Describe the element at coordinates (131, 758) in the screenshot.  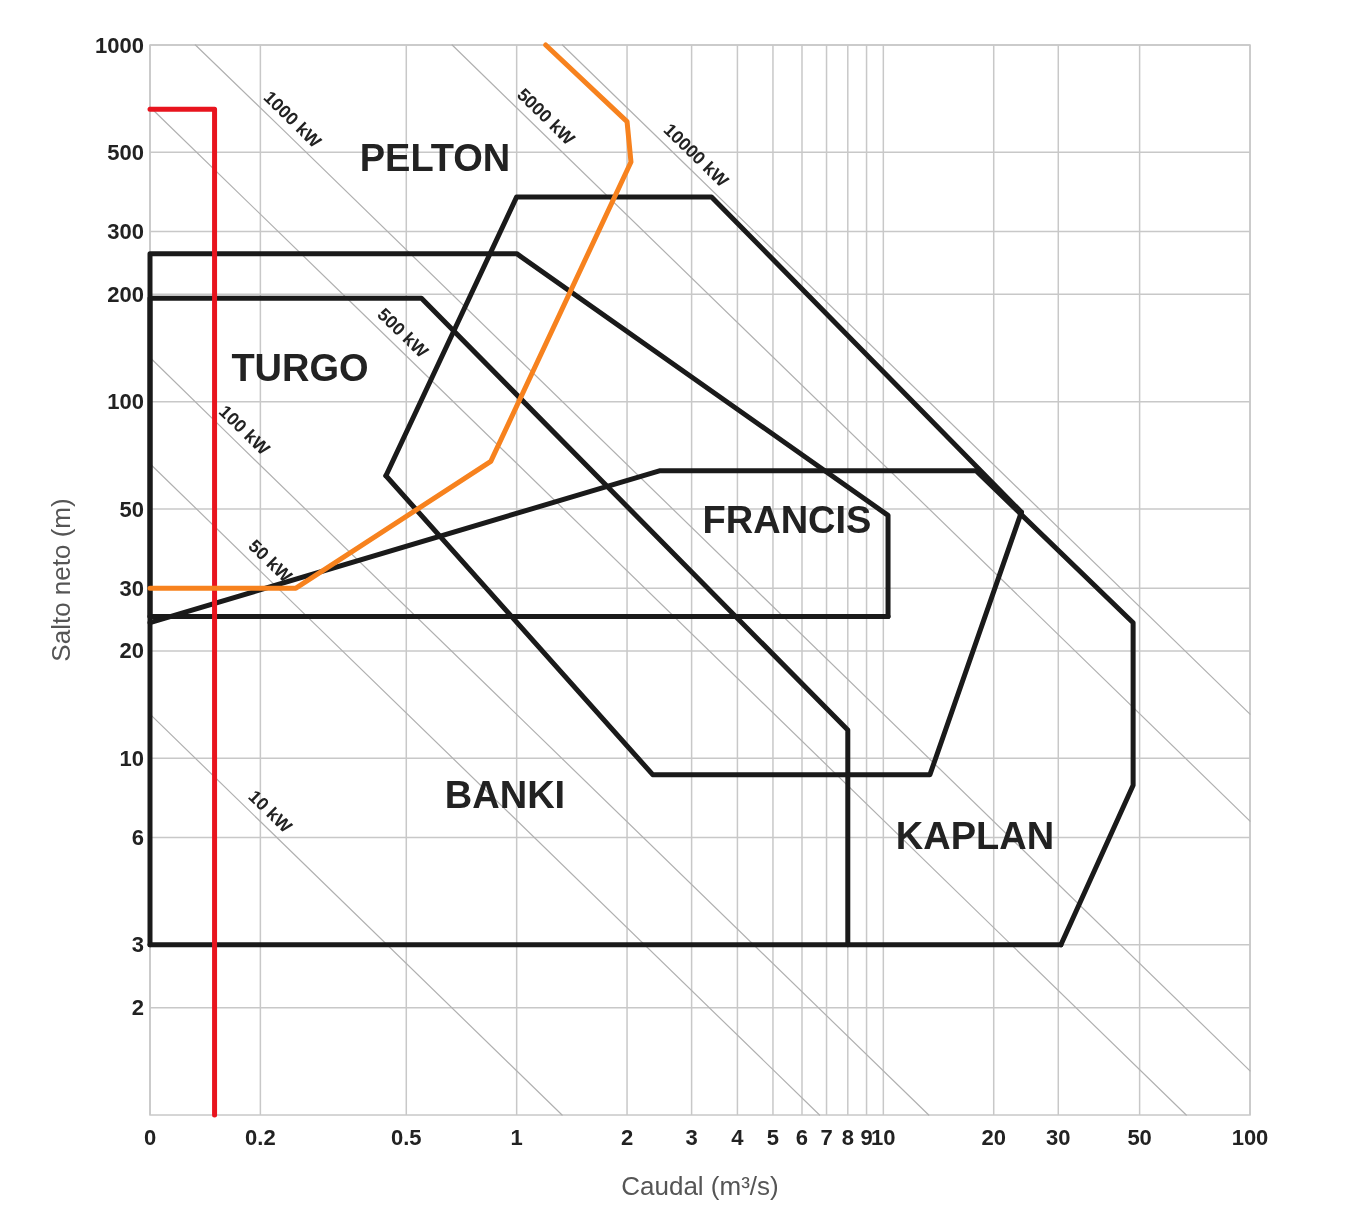
I see `y-tick-label: 10` at that location.